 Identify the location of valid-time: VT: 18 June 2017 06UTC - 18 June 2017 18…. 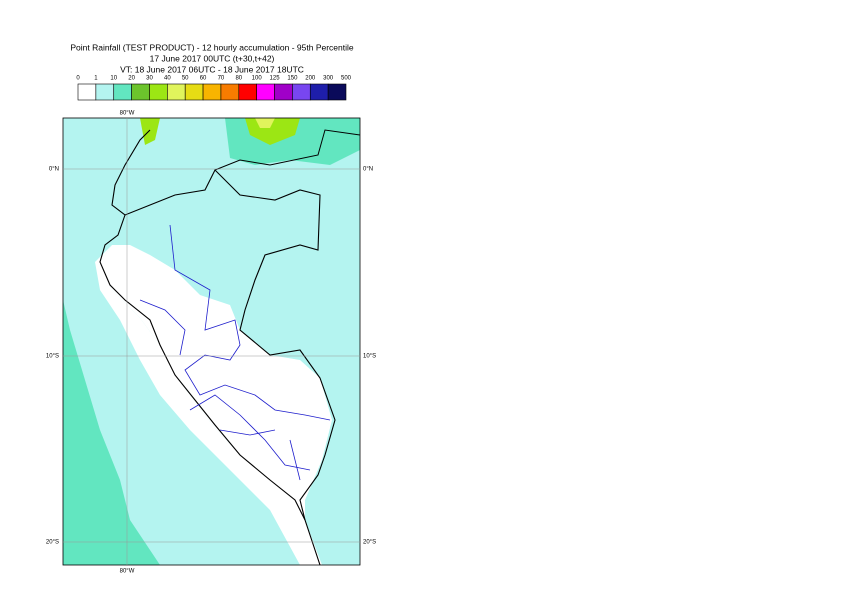
(212, 69).